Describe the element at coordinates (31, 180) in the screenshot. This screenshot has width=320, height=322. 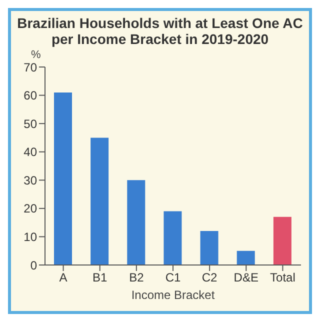
I see `y-tick-label: 30` at that location.